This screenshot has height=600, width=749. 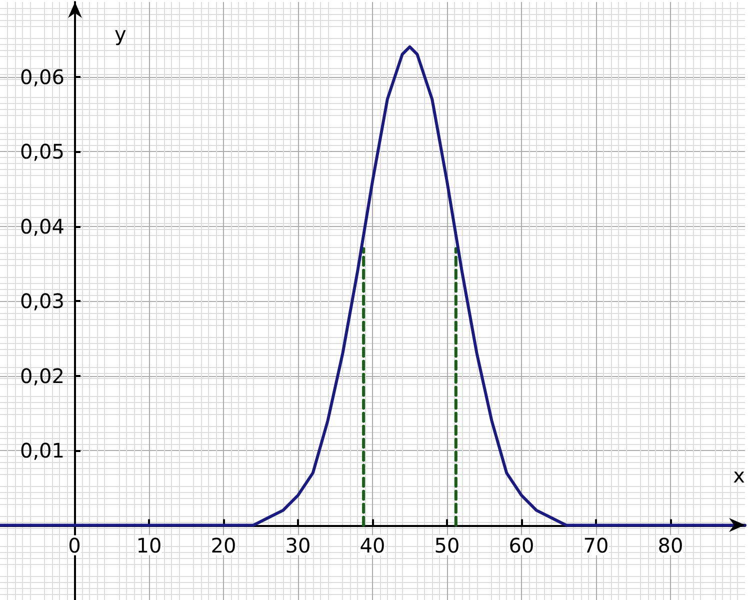 What do you see at coordinates (521, 545) in the screenshot?
I see `x-tick-label: 60` at bounding box center [521, 545].